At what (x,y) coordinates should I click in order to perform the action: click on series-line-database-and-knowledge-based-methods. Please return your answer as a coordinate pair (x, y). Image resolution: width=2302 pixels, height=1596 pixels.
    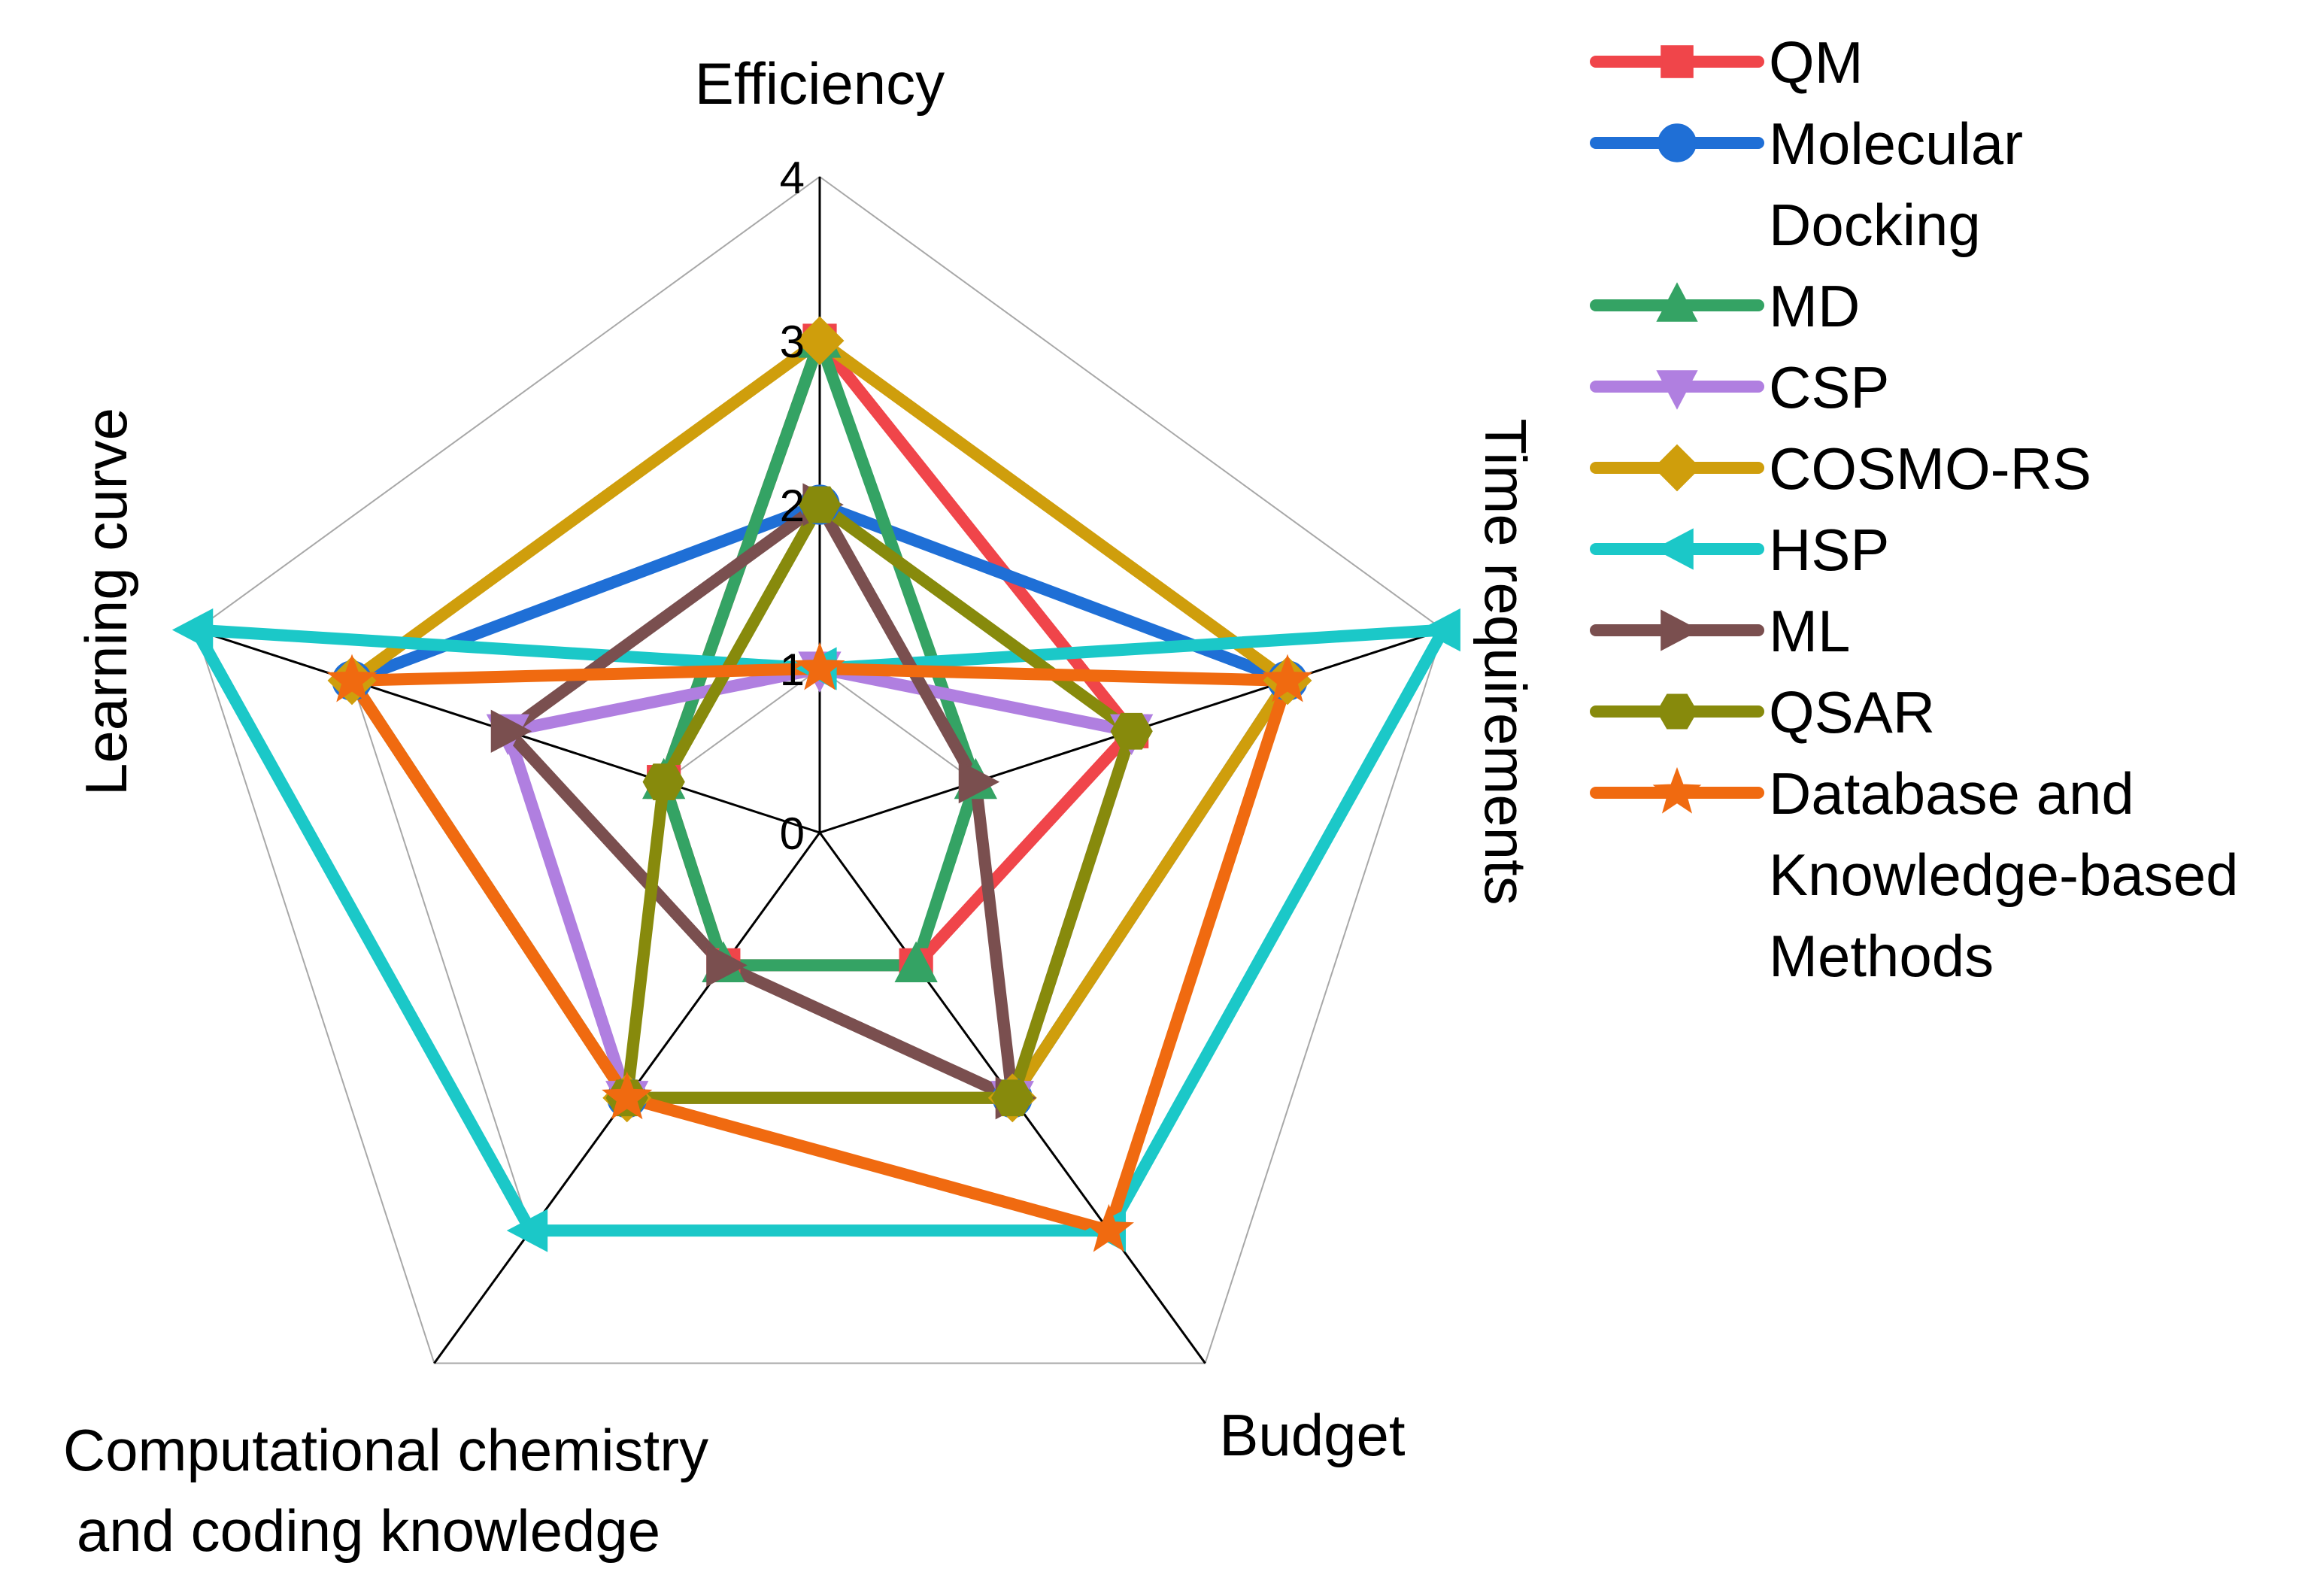
    Looking at the image, I should click on (820, 950).